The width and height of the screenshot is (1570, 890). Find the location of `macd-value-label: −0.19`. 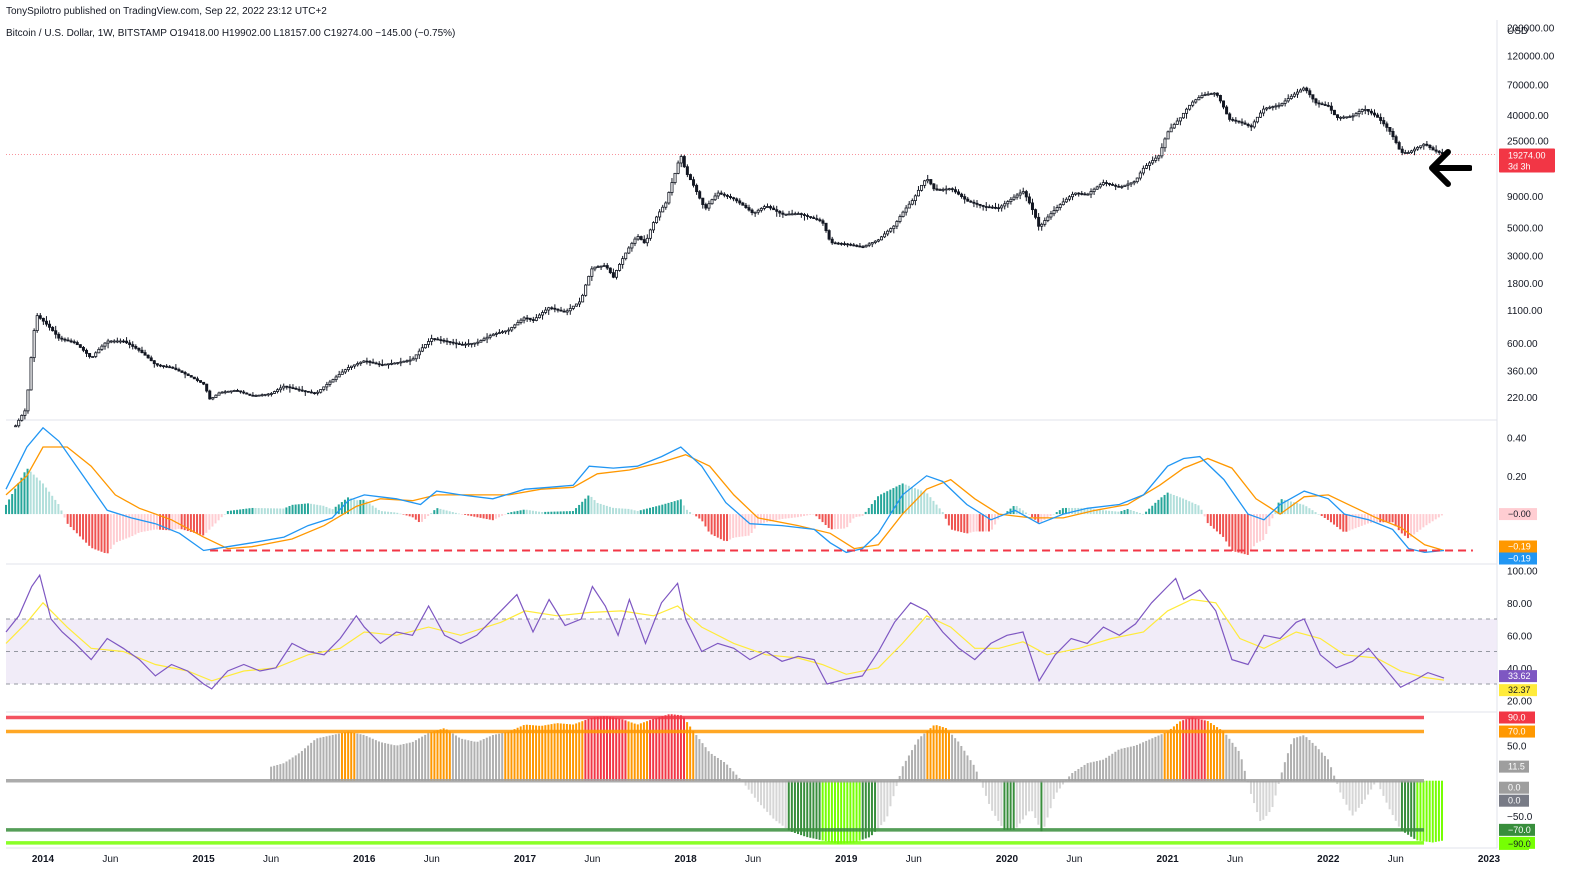

macd-value-label: −0.19 is located at coordinates (1519, 547).